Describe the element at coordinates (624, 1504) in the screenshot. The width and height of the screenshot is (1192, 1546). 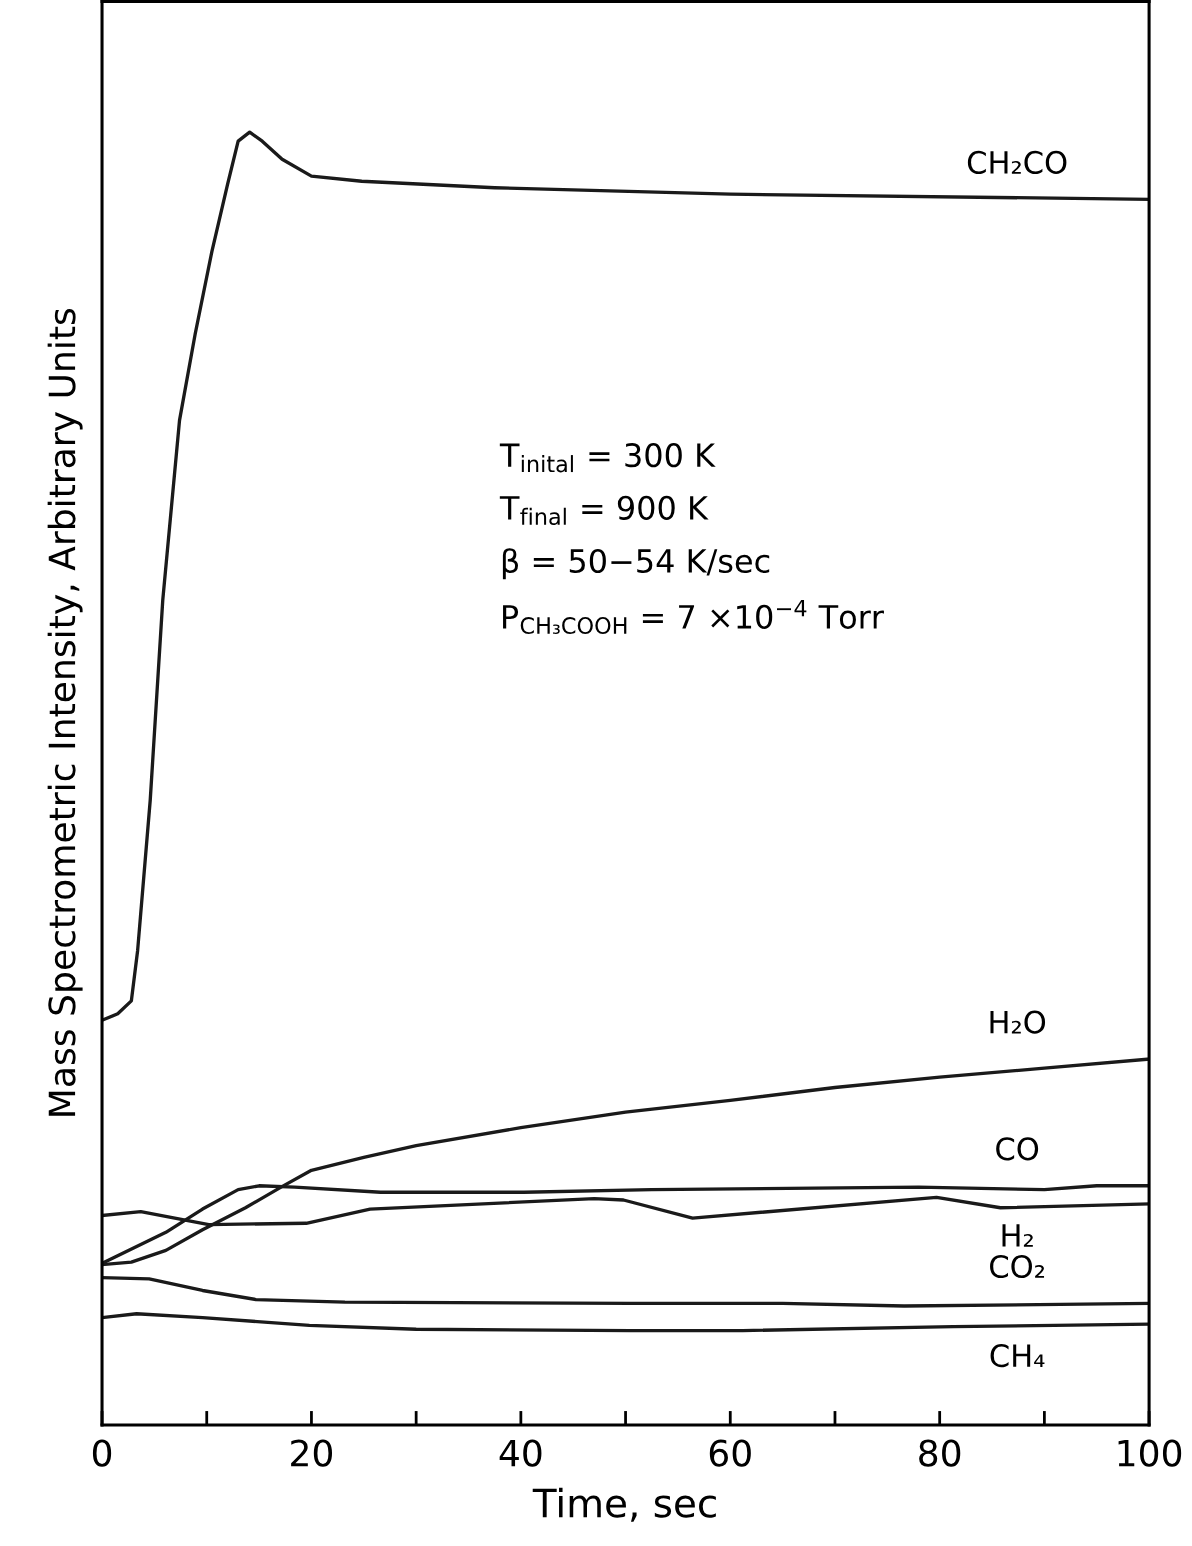
I see `x-axis-title: Time, sec` at that location.